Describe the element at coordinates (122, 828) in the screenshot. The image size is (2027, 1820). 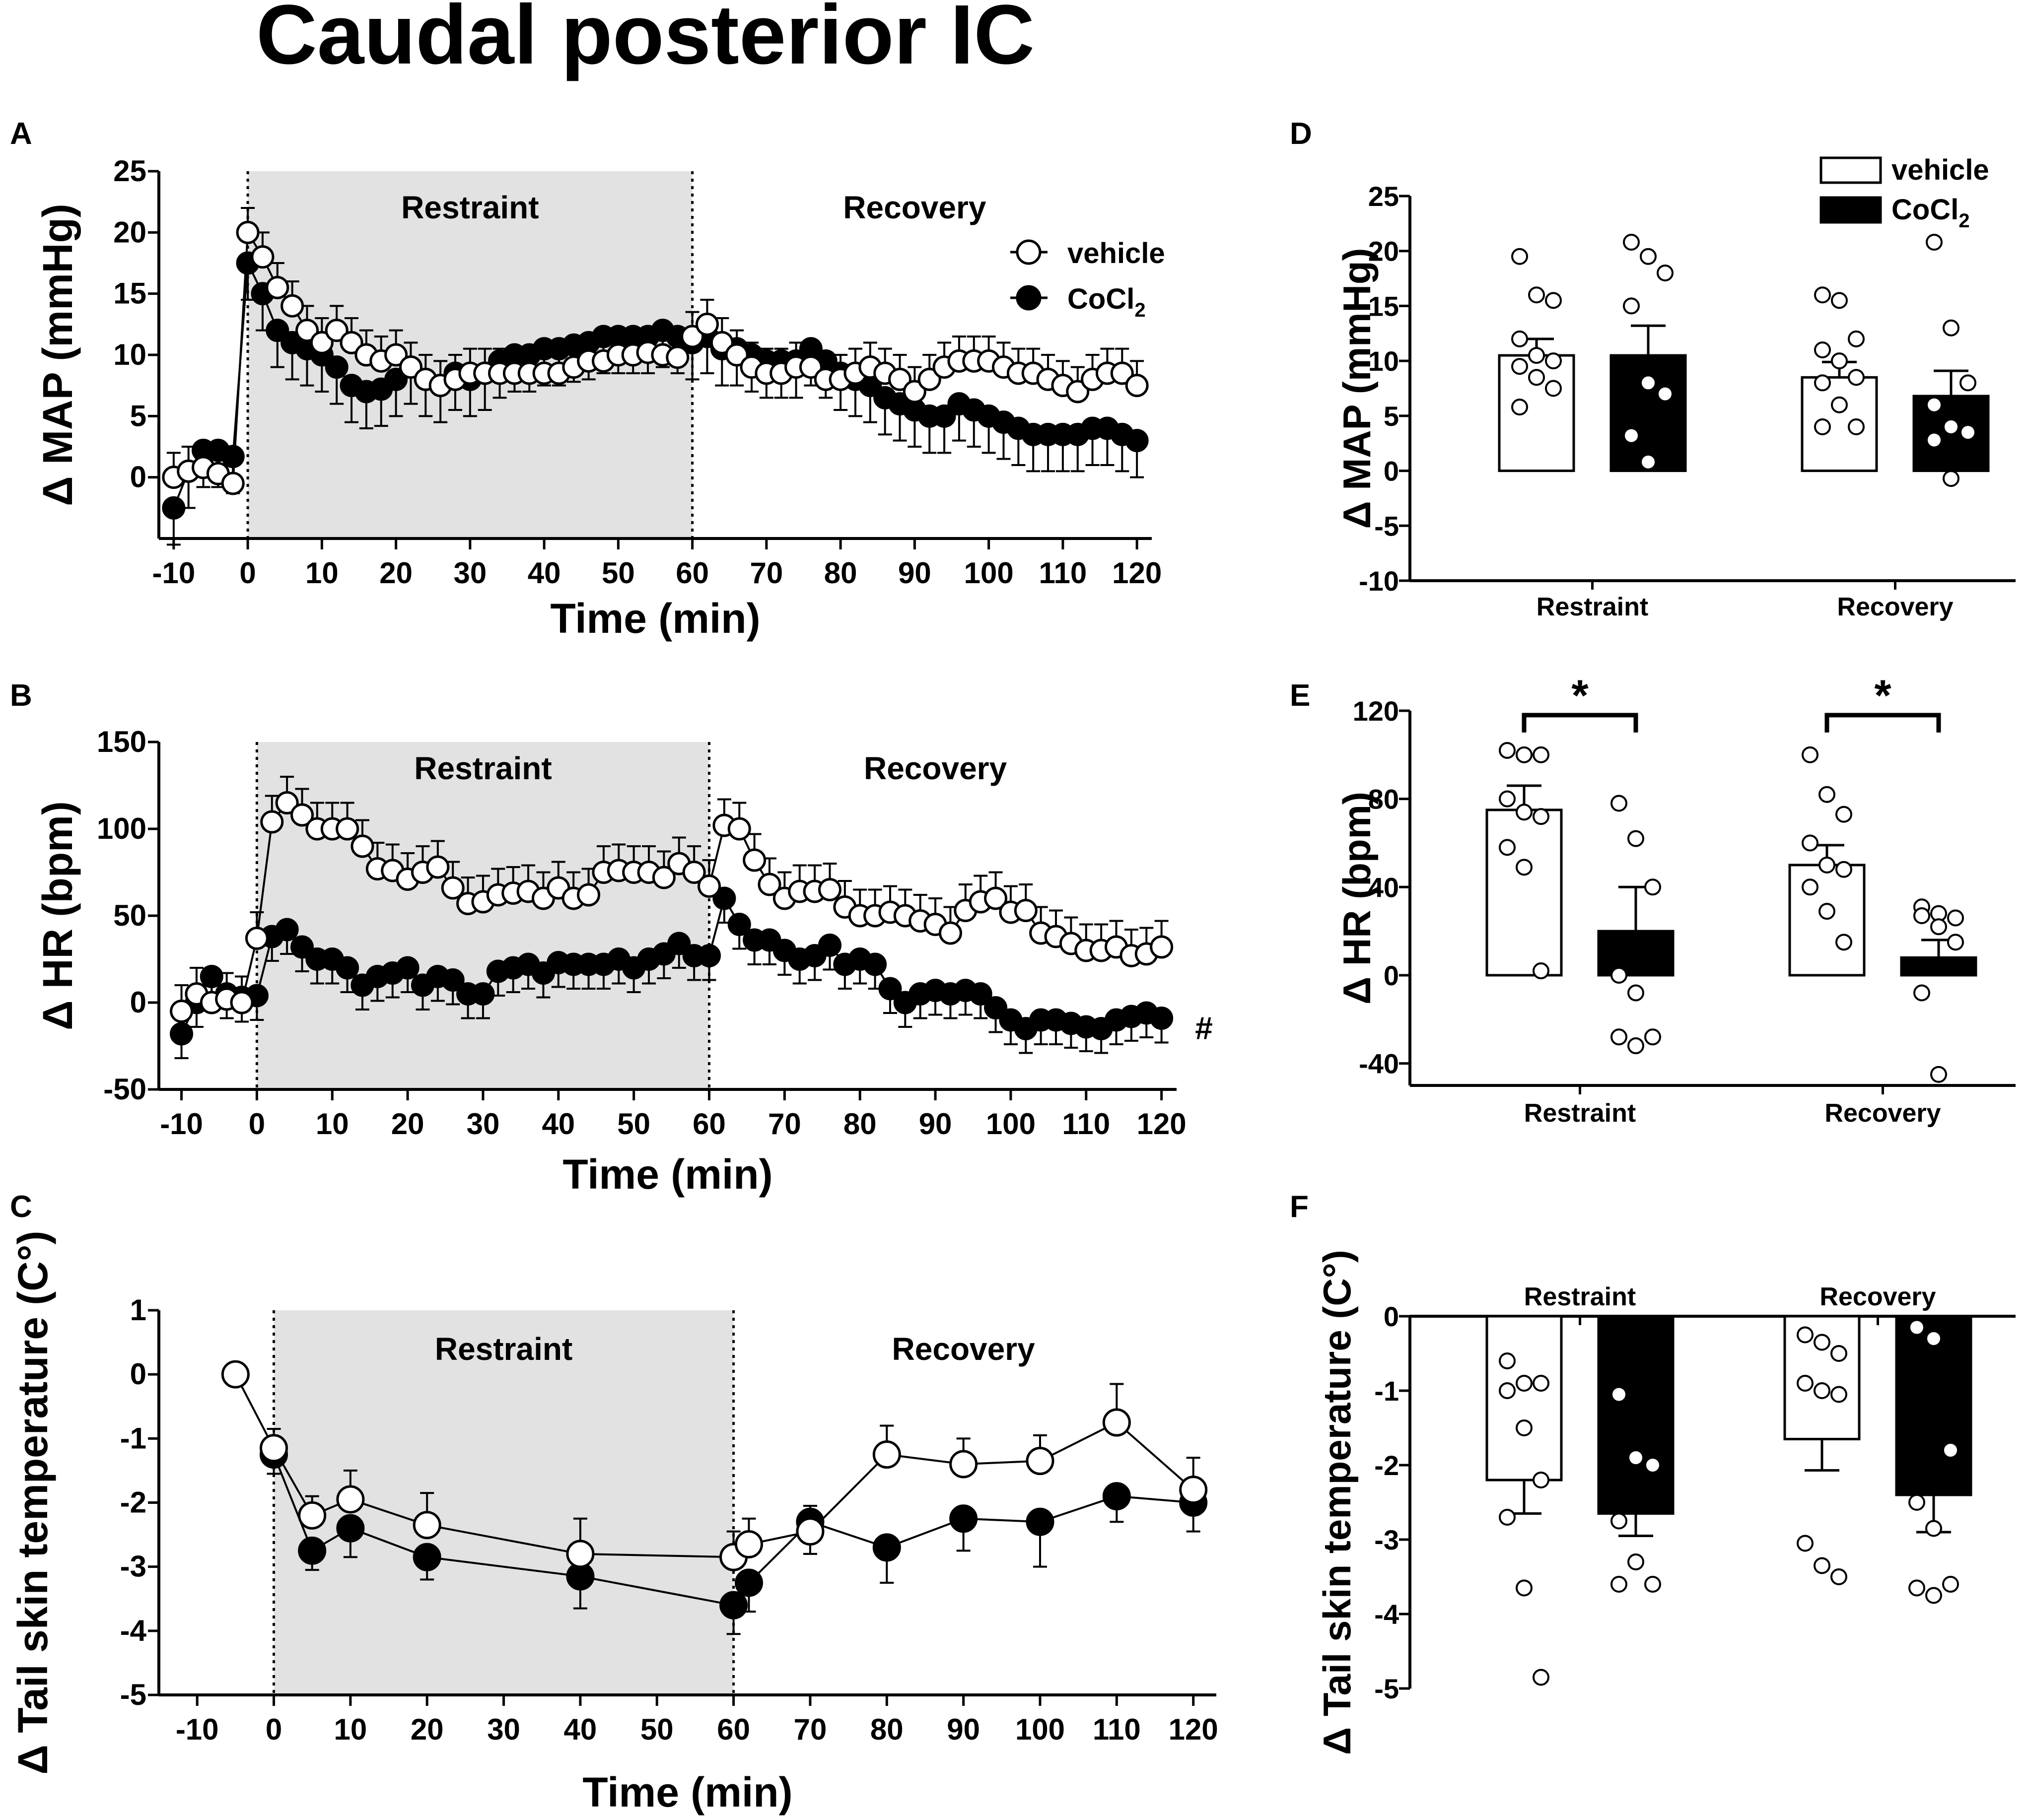
I see `y-tick-label: 100` at that location.